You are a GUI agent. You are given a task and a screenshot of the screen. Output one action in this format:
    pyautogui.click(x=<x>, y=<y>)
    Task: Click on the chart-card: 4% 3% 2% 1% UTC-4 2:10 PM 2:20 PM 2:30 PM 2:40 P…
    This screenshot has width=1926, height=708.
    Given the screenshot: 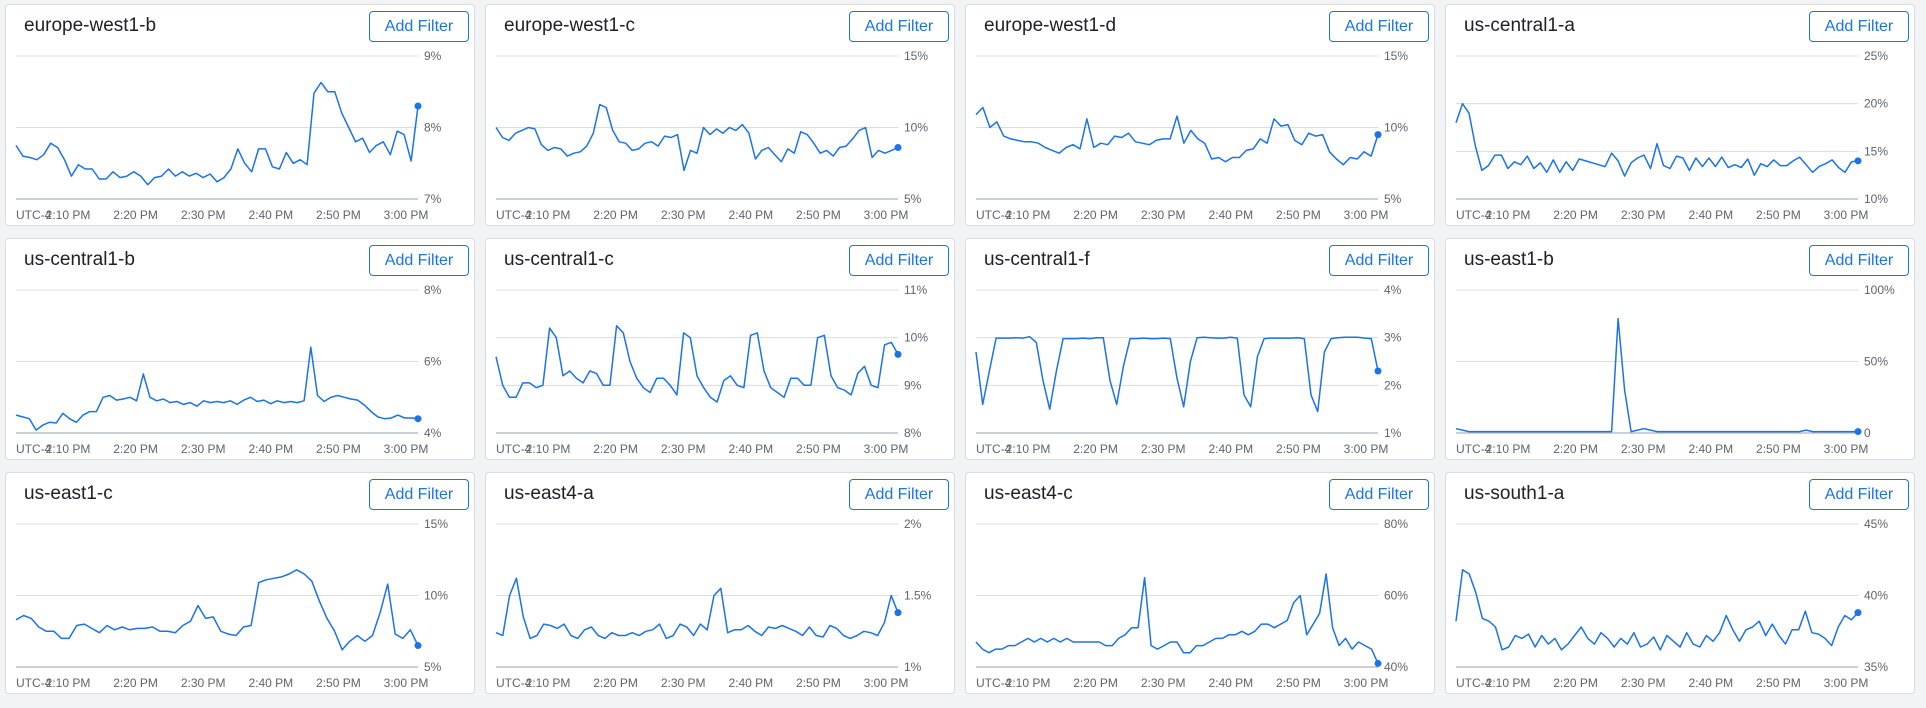 What is the action you would take?
    pyautogui.click(x=1200, y=349)
    